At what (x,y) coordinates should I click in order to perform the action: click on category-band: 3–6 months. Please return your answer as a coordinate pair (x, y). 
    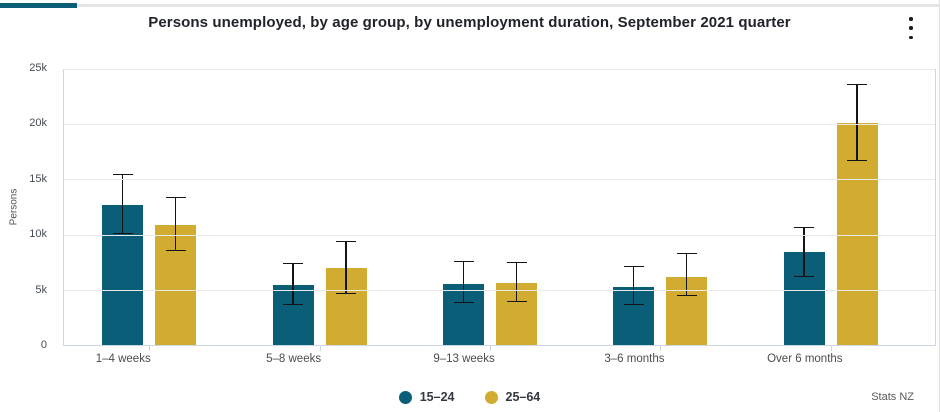
    Looking at the image, I should click on (660, 217).